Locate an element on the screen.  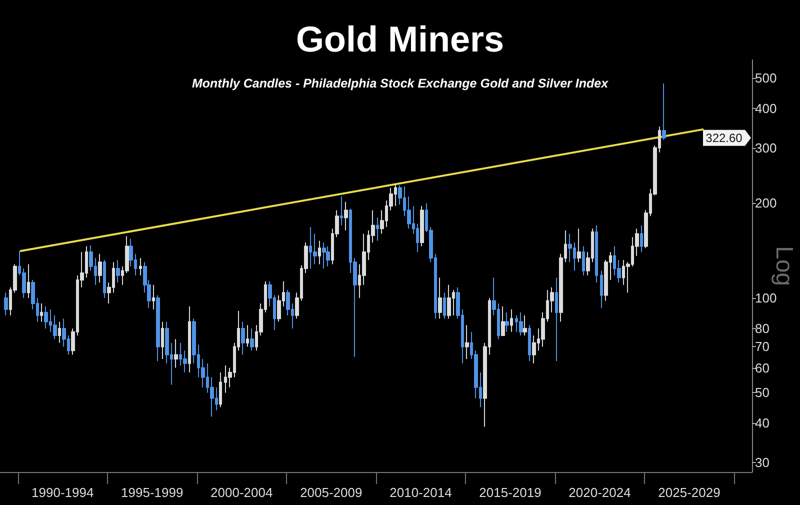
y-tick-label: 100 is located at coordinates (766, 298).